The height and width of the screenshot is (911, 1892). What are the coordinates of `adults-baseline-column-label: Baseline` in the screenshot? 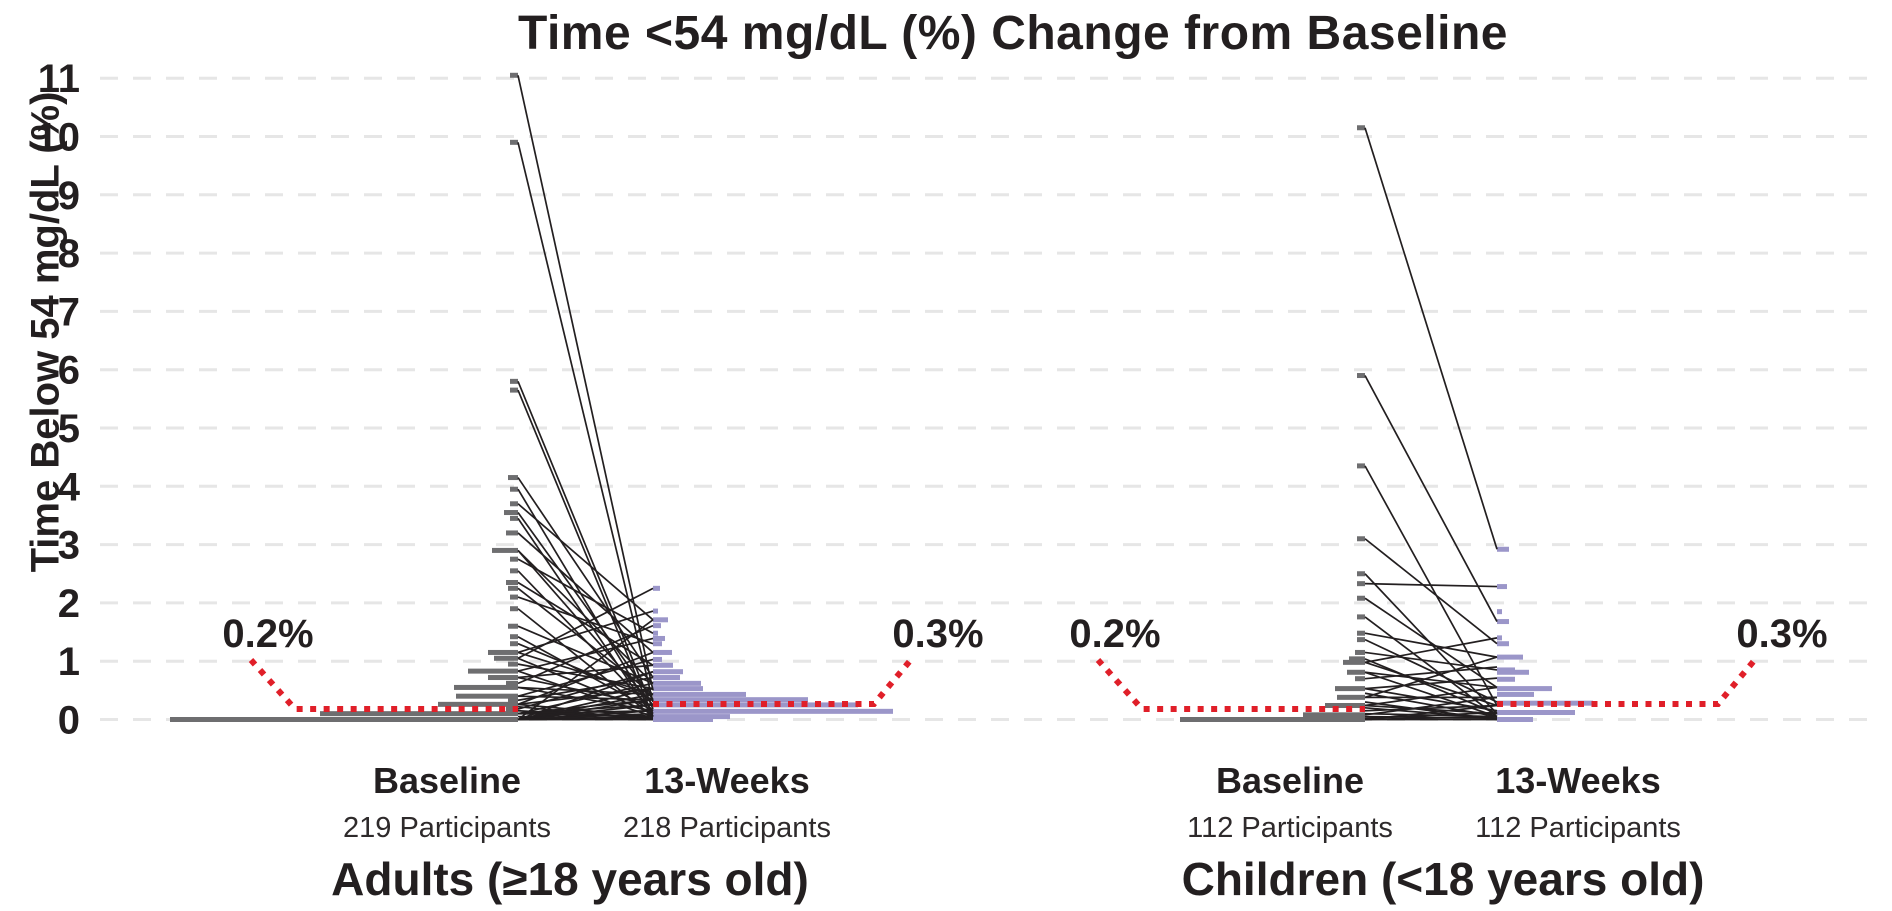 It's located at (447, 780).